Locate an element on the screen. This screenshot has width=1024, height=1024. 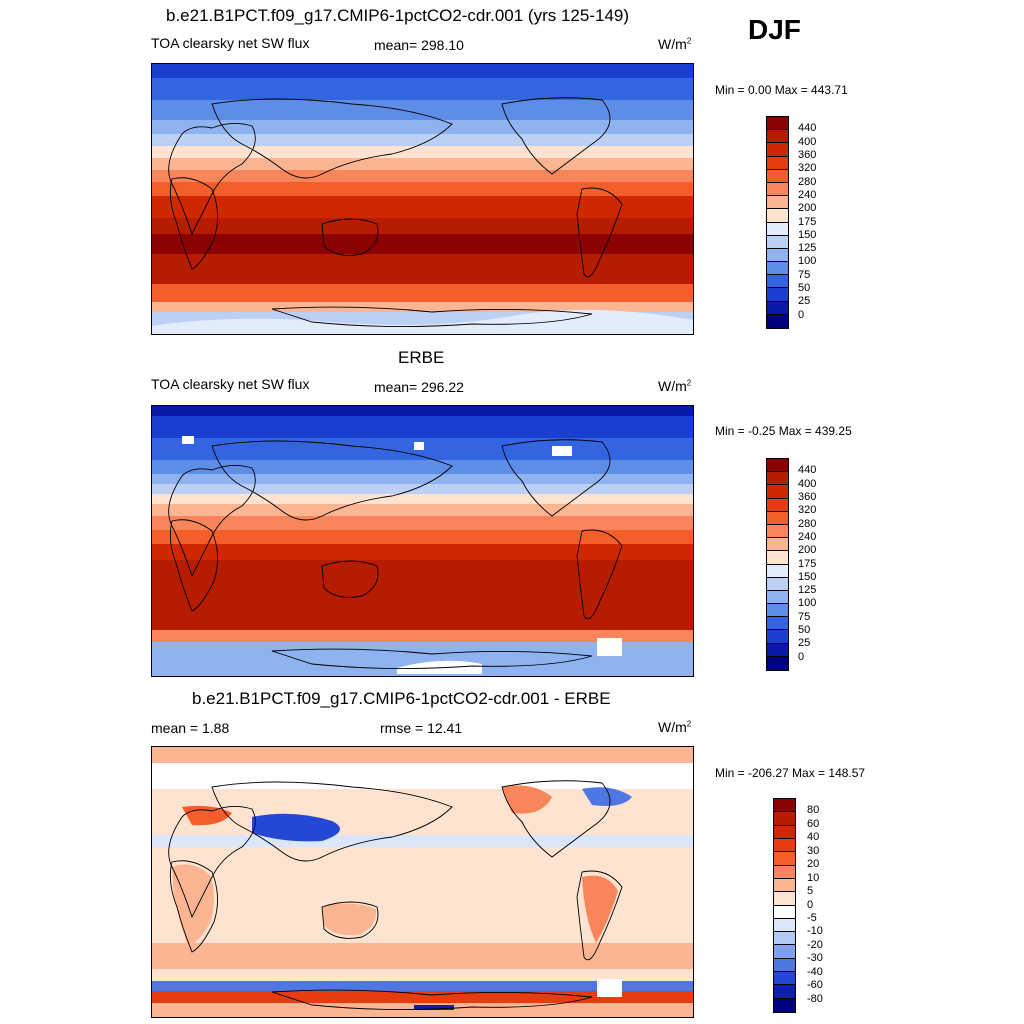
panel-obs-map is located at coordinates (422, 541).